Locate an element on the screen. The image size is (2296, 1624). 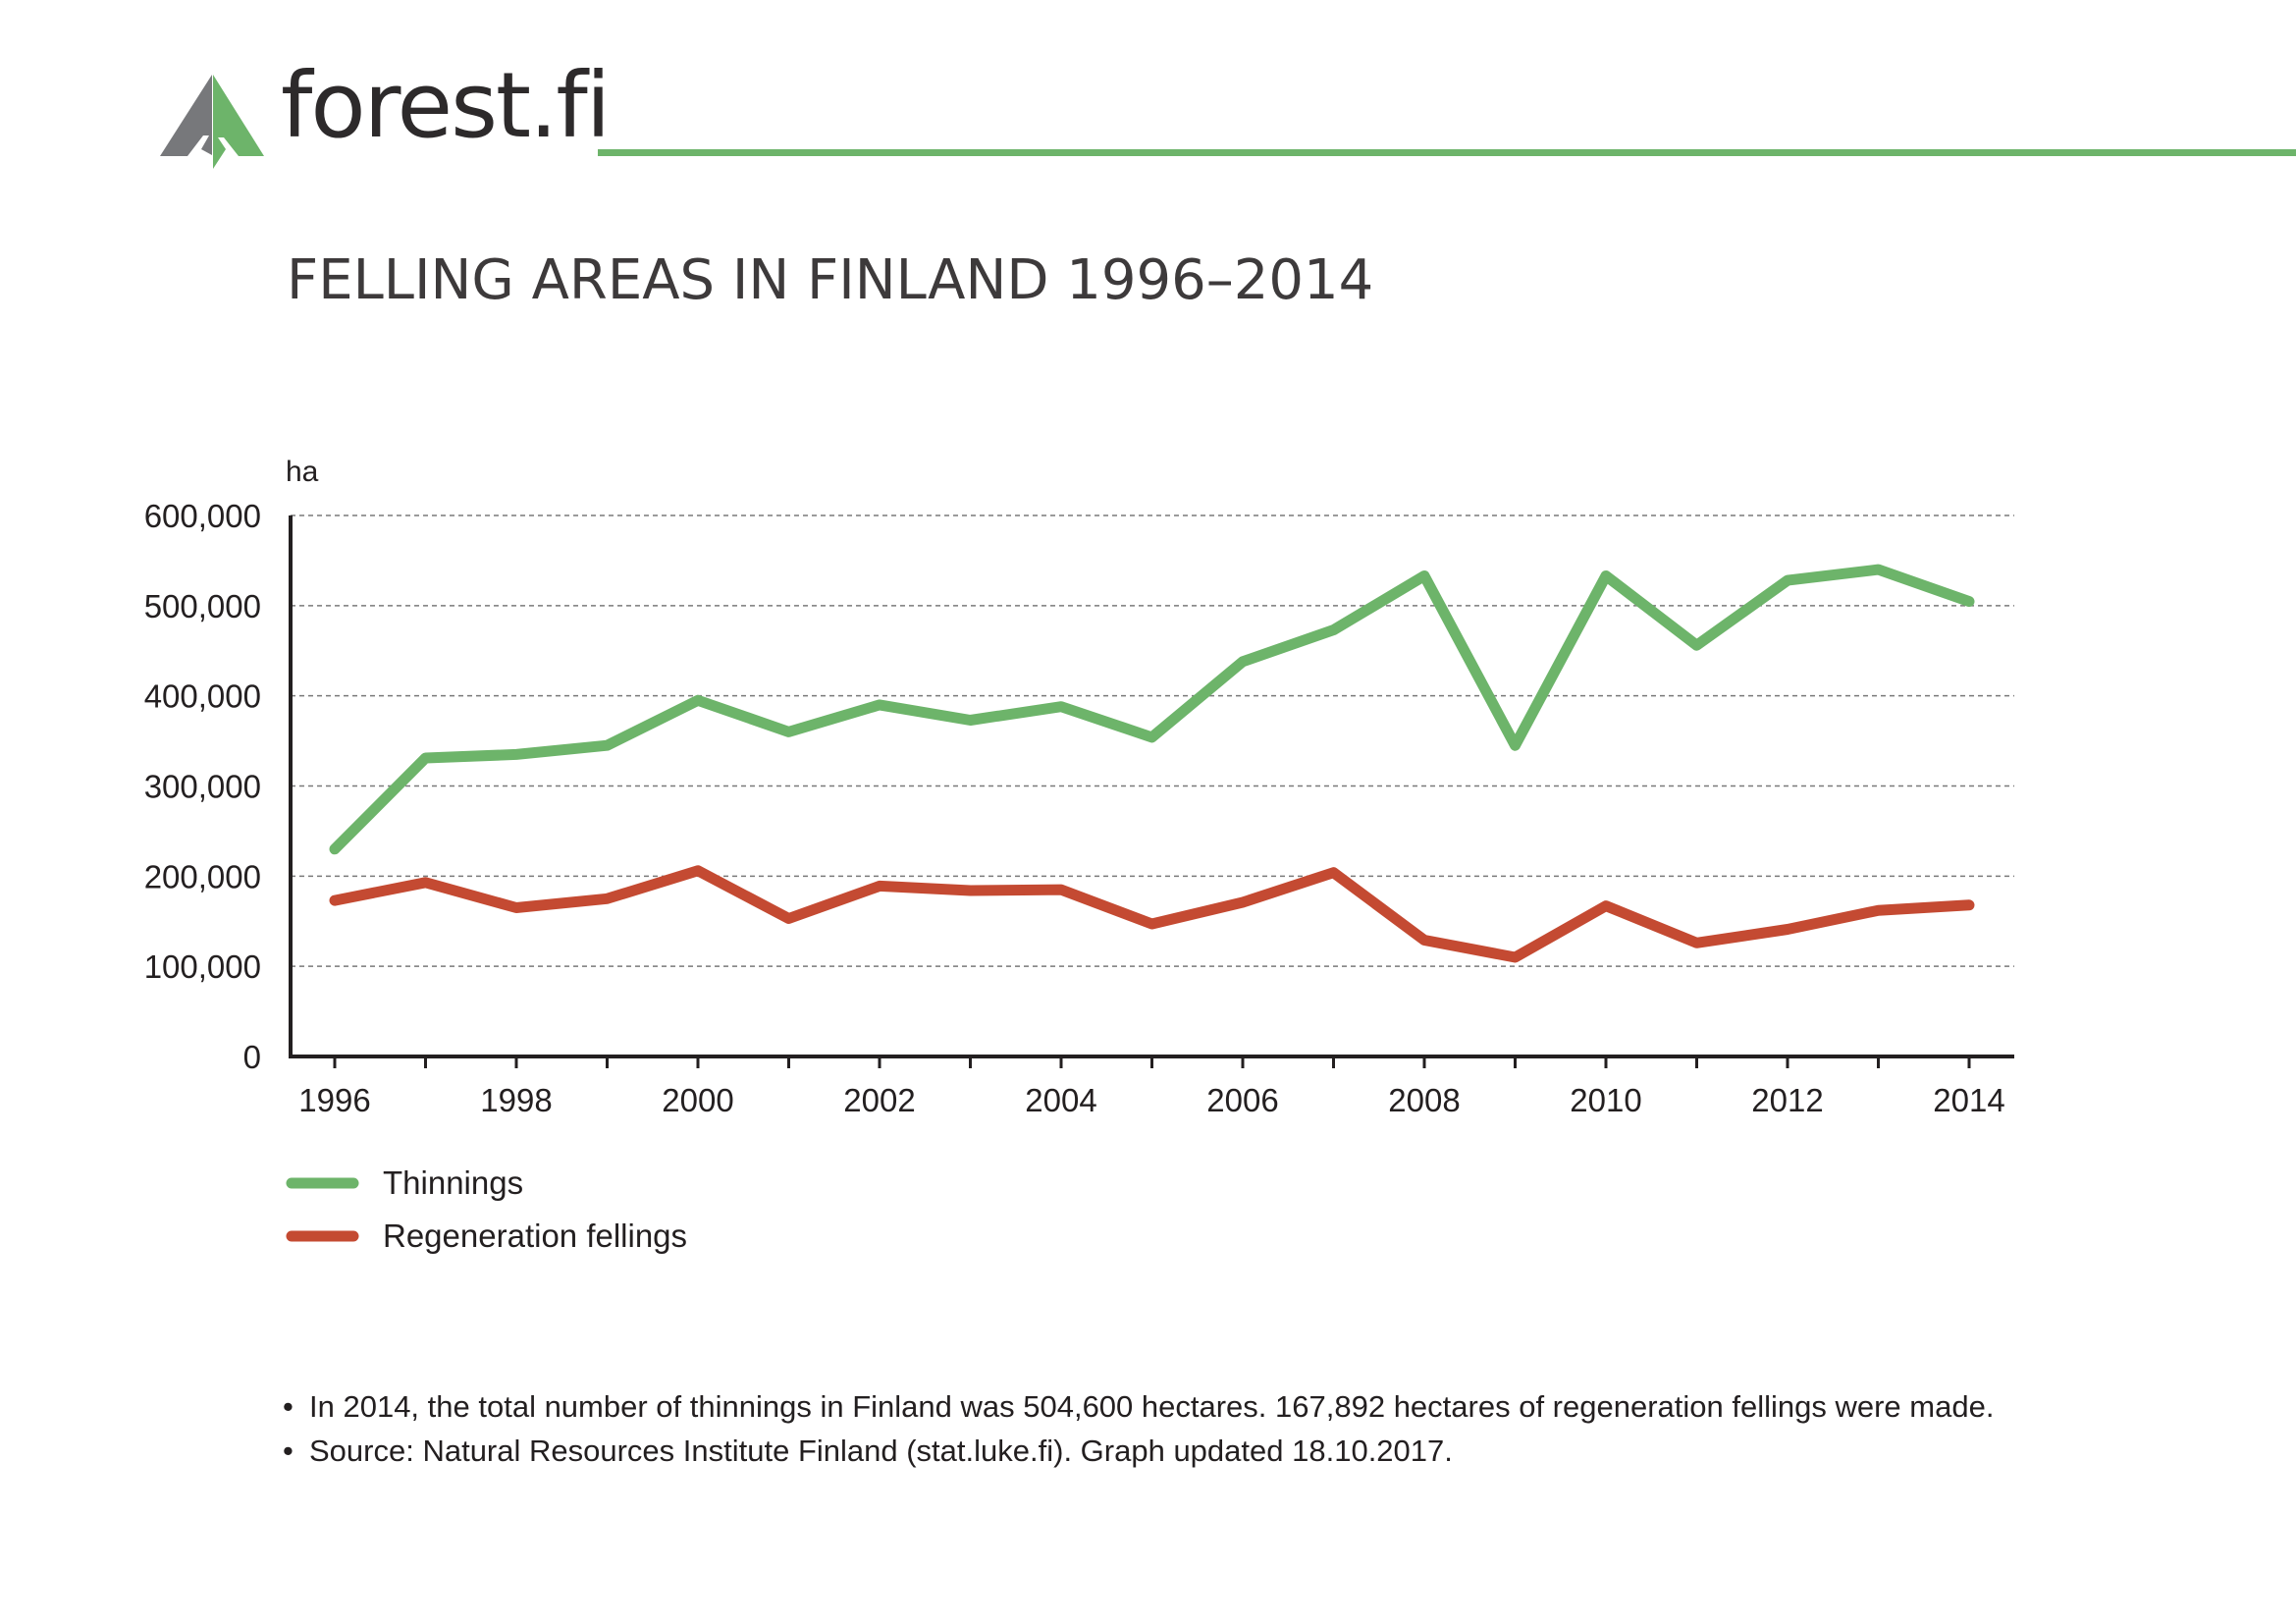
y-tick-label: 600,000 is located at coordinates (202, 516).